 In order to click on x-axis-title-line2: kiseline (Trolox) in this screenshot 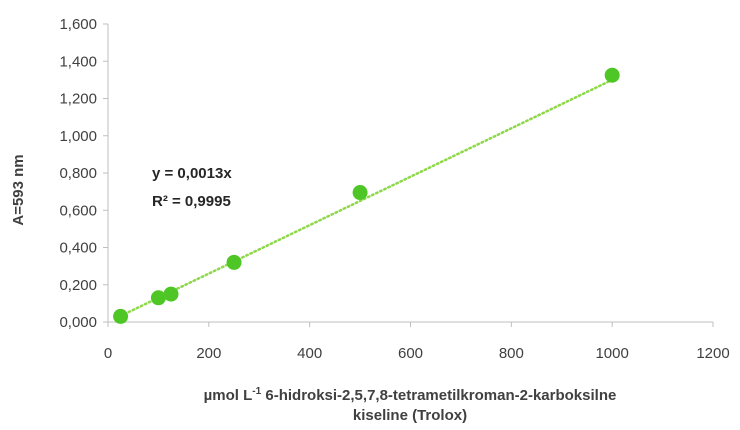, I will do `click(410, 415)`.